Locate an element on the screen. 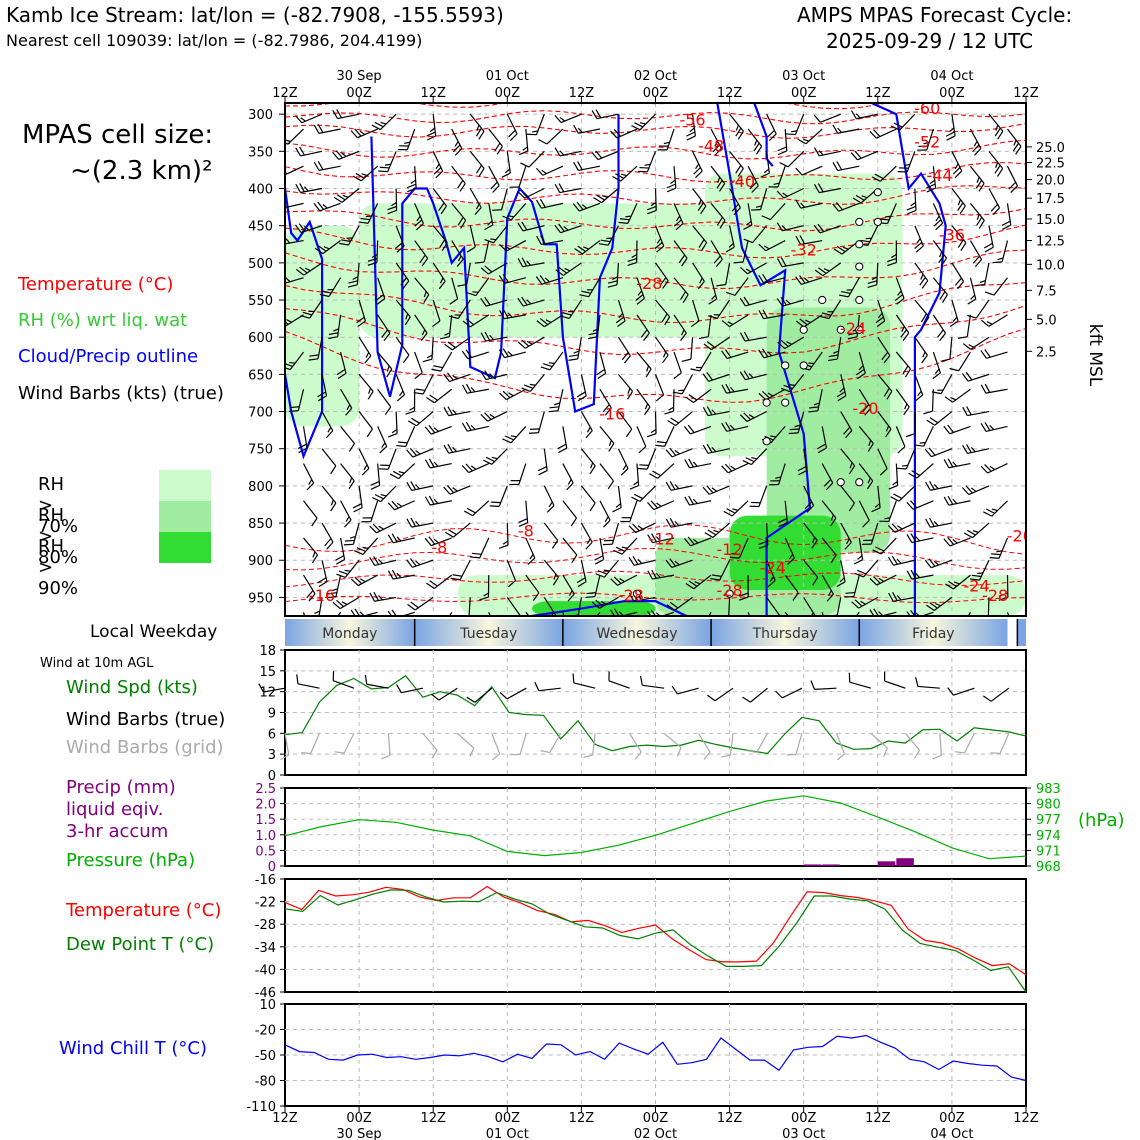 The width and height of the screenshot is (1140, 1140). temperature-contour-label: -8 is located at coordinates (439, 547).